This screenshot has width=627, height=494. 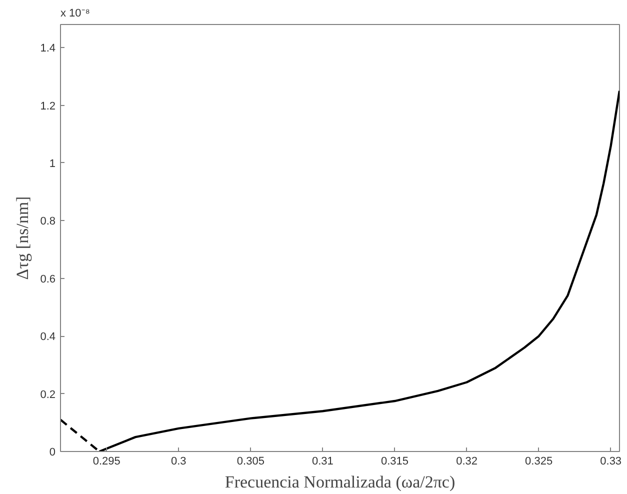 What do you see at coordinates (178, 462) in the screenshot?
I see `x-tick-label: 0.3` at bounding box center [178, 462].